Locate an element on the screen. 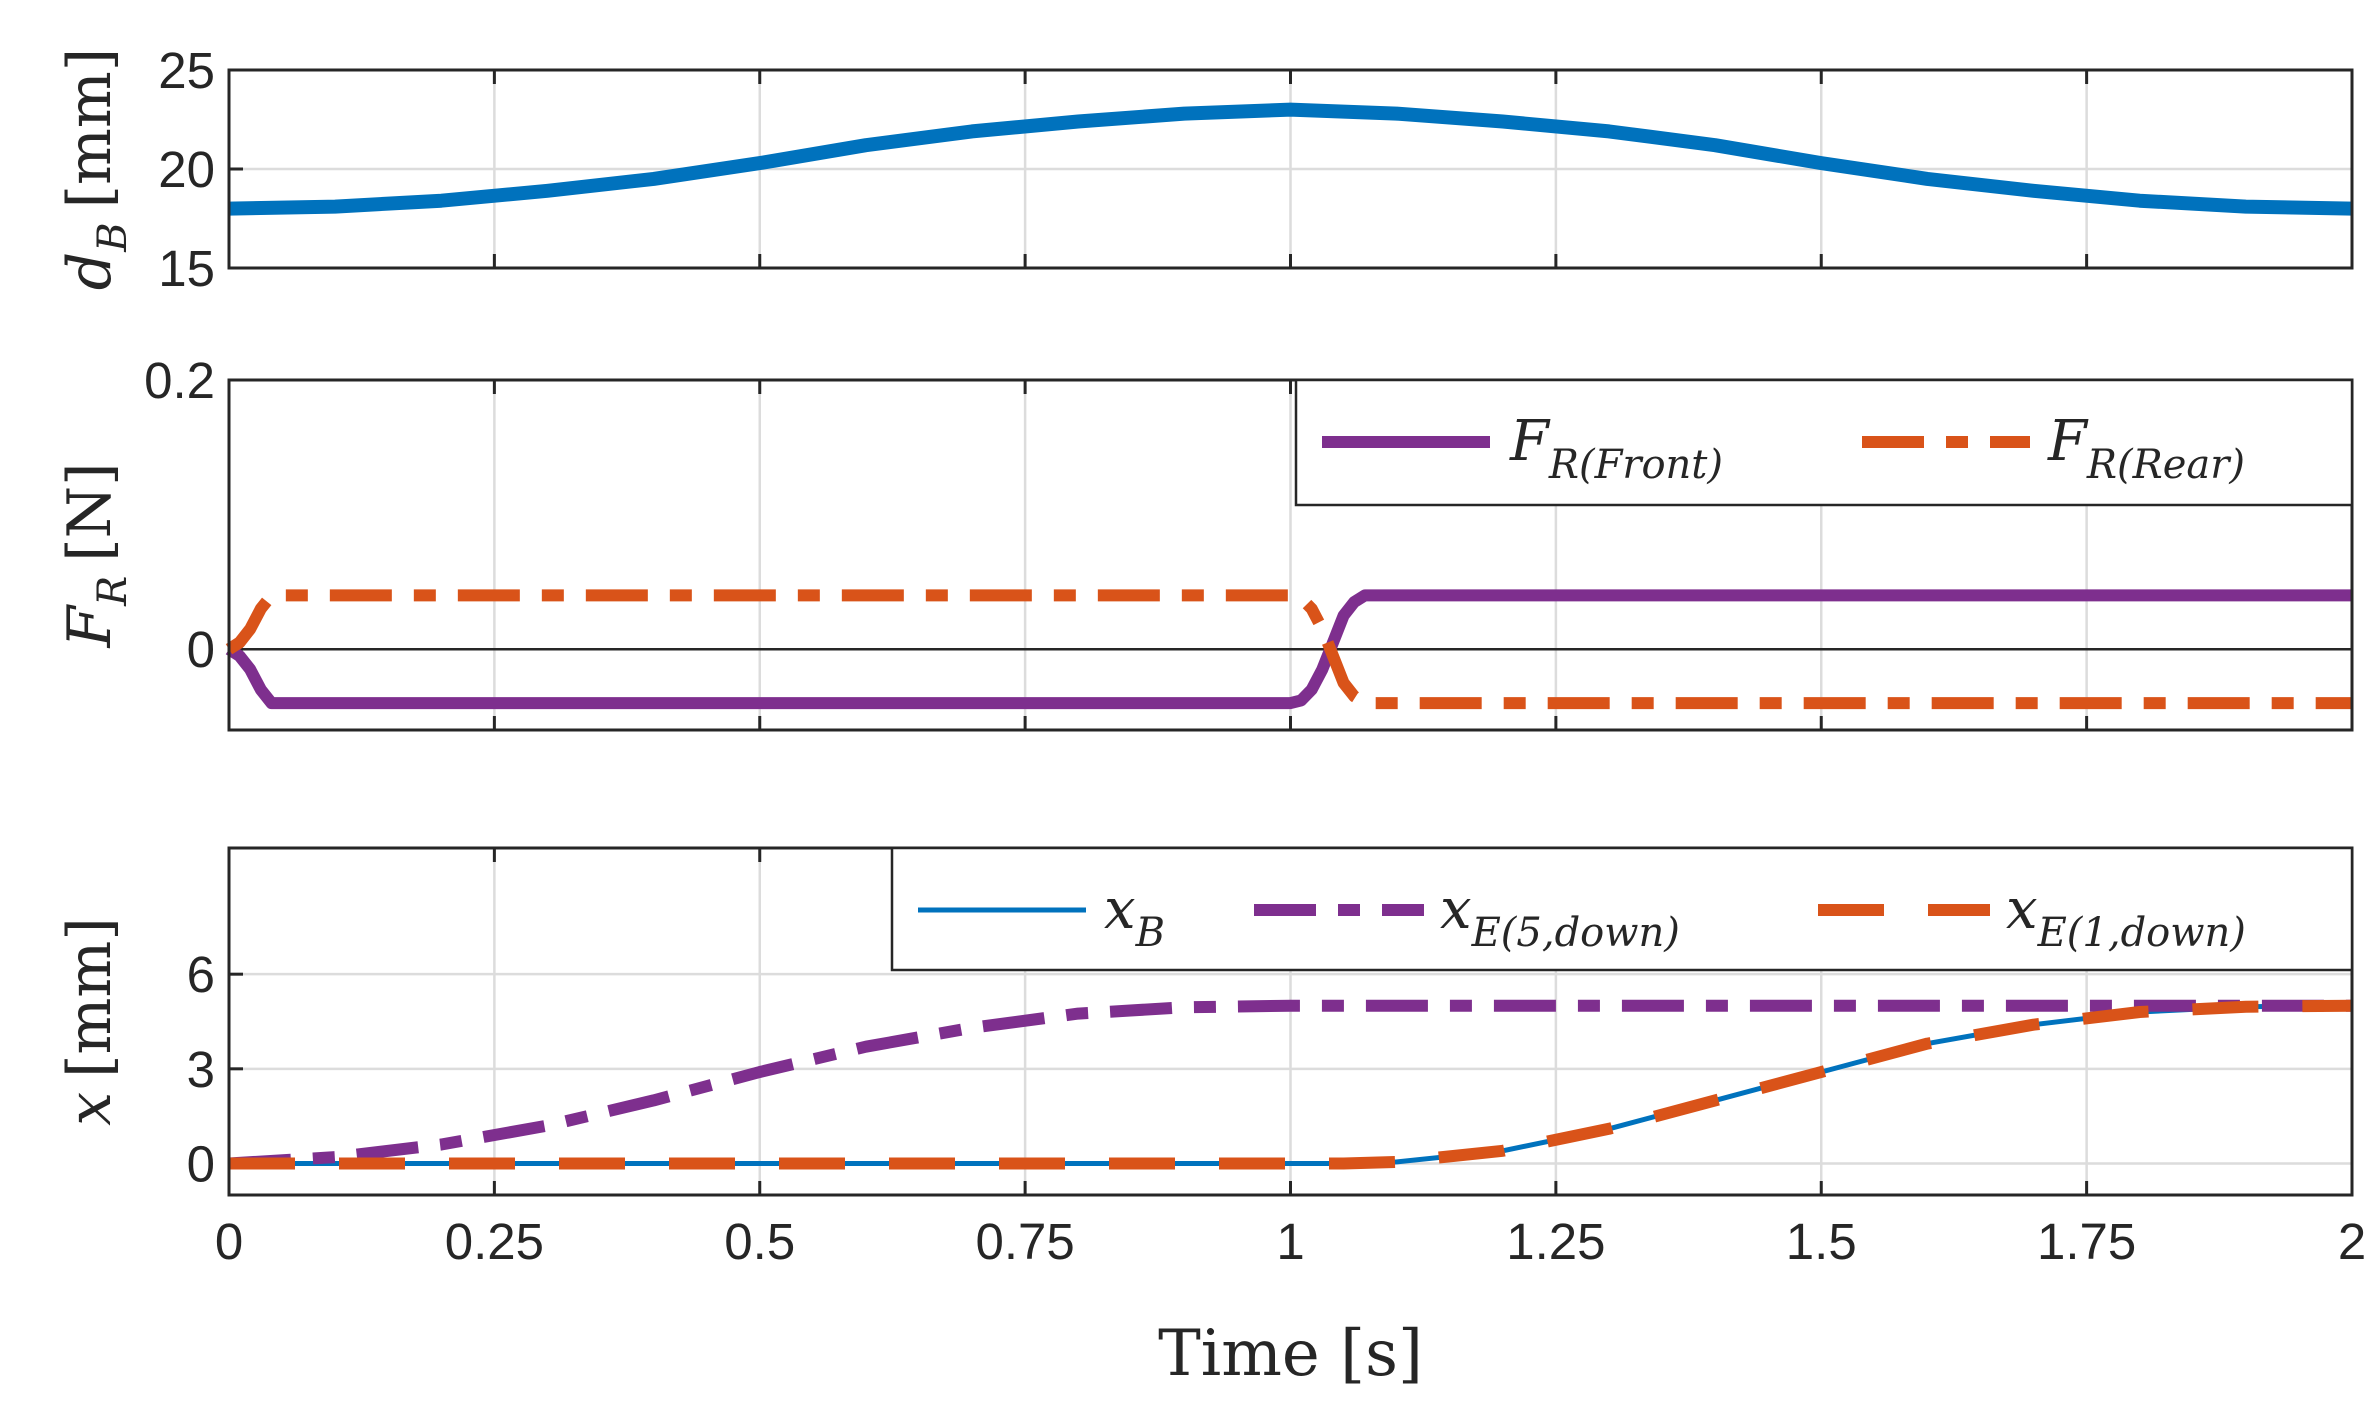 Image resolution: width=2379 pixels, height=1402 pixels. series-f-r-rear- is located at coordinates (1288, 649).